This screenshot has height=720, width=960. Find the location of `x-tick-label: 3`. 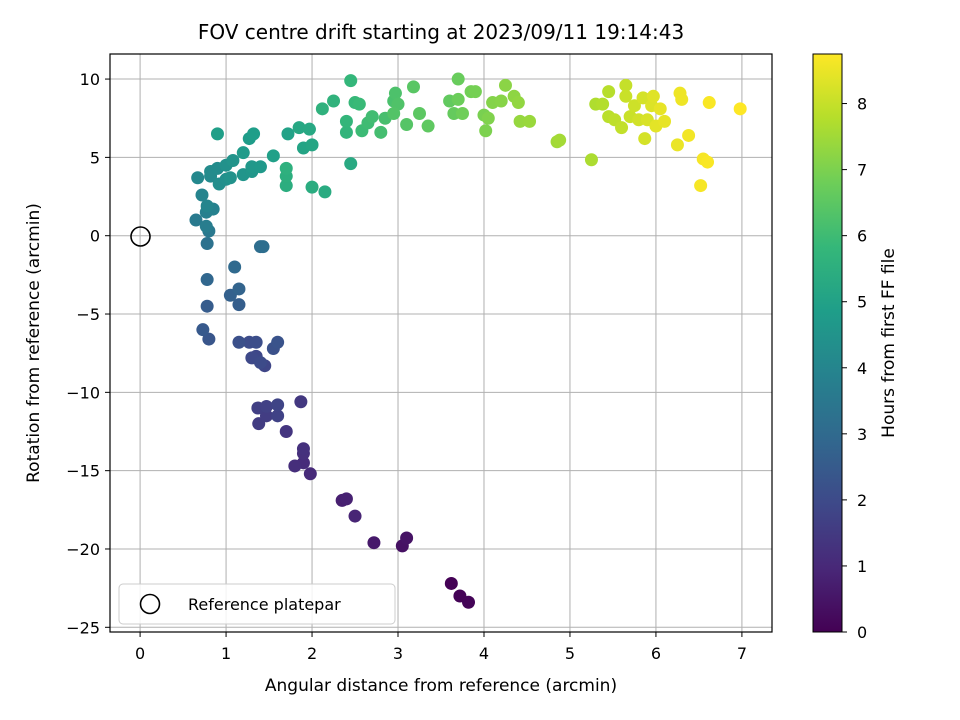

x-tick-label: 3 is located at coordinates (398, 653).